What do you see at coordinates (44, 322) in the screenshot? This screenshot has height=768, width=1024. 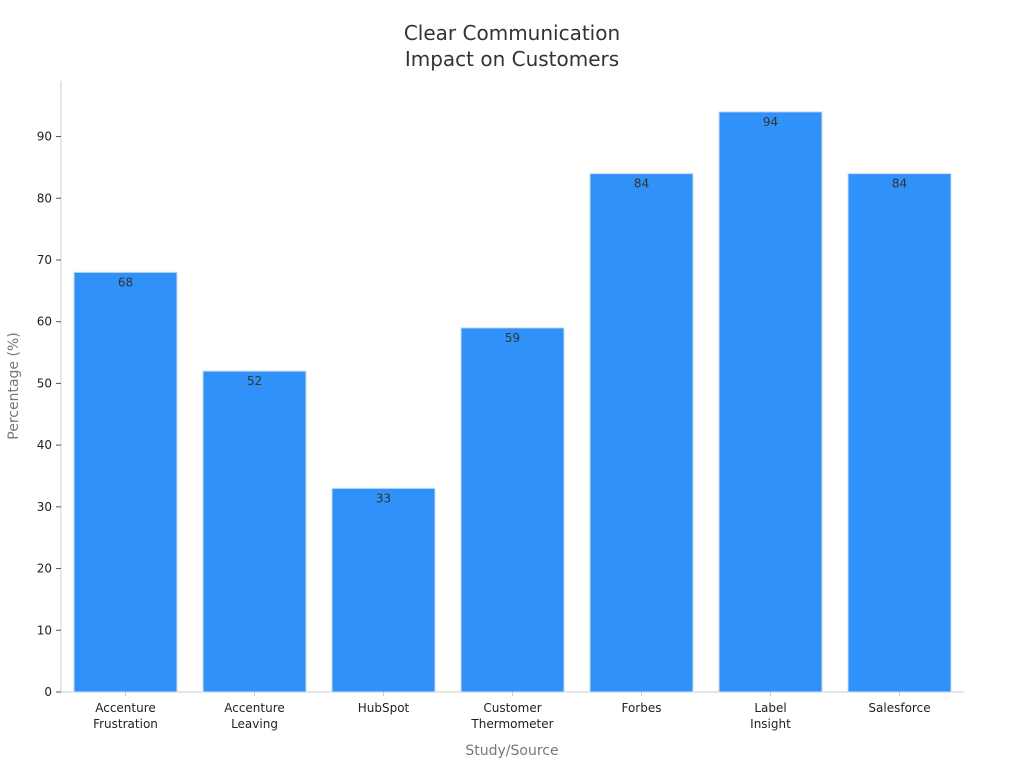 I see `y-tick-label: 60` at bounding box center [44, 322].